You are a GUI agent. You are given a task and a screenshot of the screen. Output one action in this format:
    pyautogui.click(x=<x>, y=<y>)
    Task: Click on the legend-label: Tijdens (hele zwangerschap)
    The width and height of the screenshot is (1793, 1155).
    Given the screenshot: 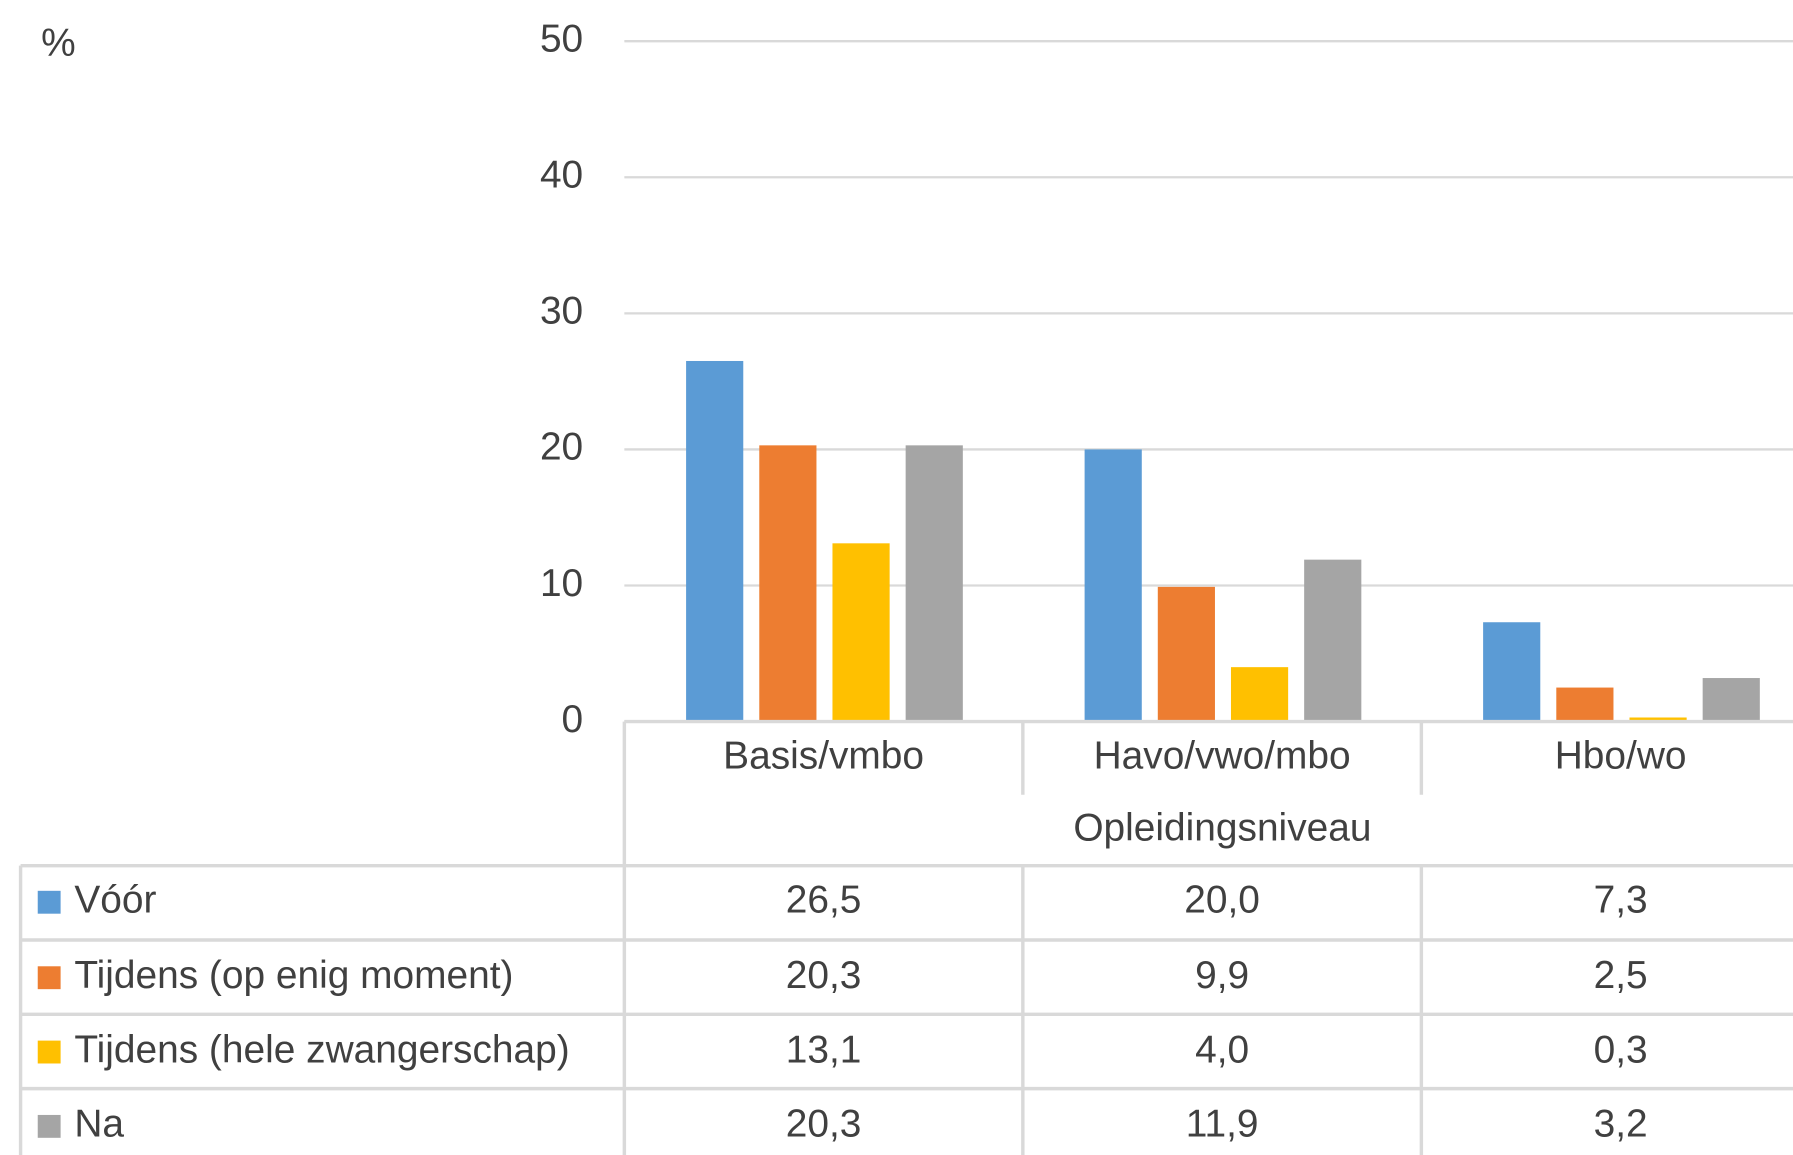 What is the action you would take?
    pyautogui.click(x=321, y=1049)
    